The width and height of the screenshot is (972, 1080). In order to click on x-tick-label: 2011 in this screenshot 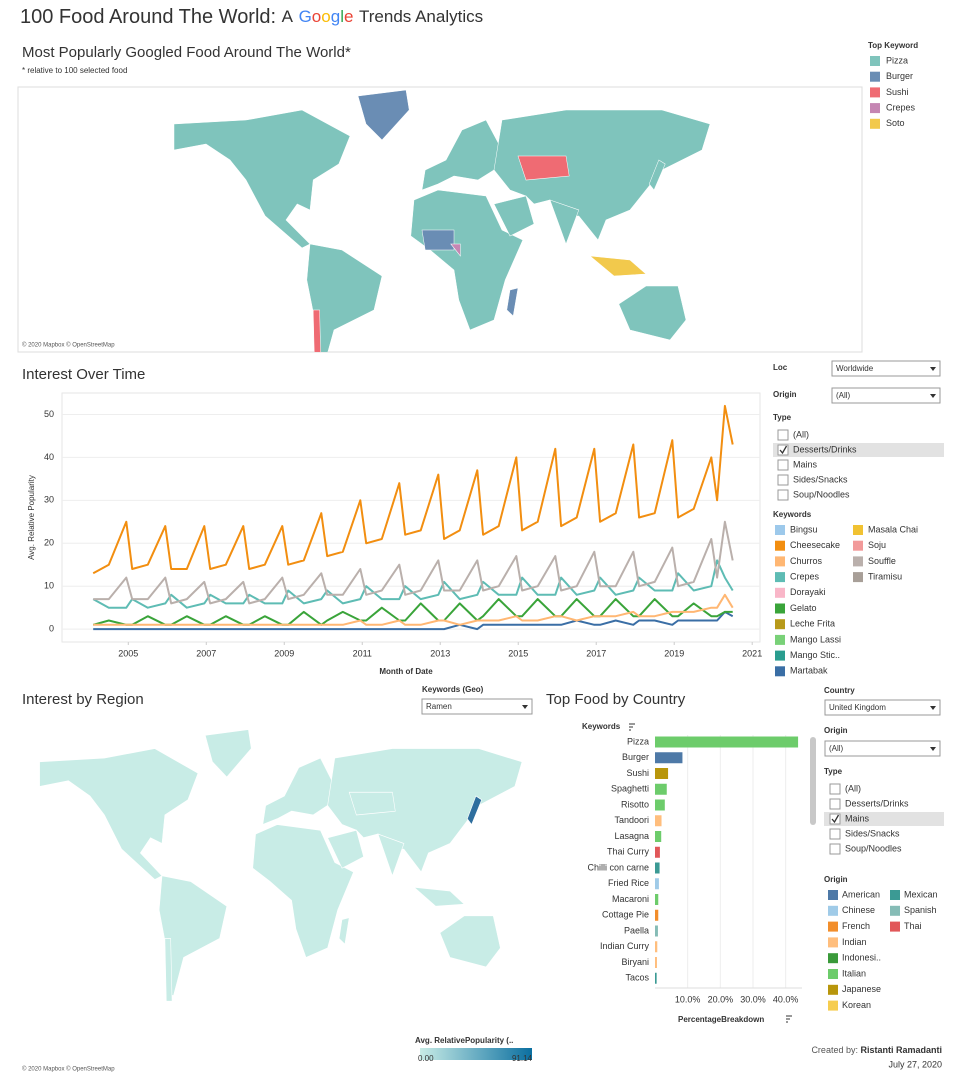, I will do `click(362, 653)`.